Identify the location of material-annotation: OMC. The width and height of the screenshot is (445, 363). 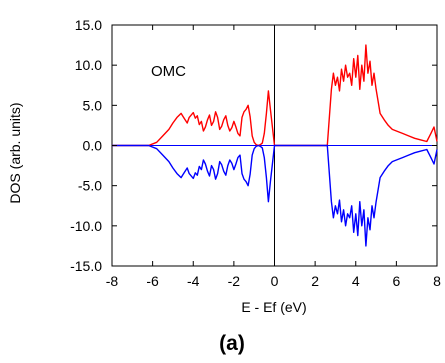
(168, 71).